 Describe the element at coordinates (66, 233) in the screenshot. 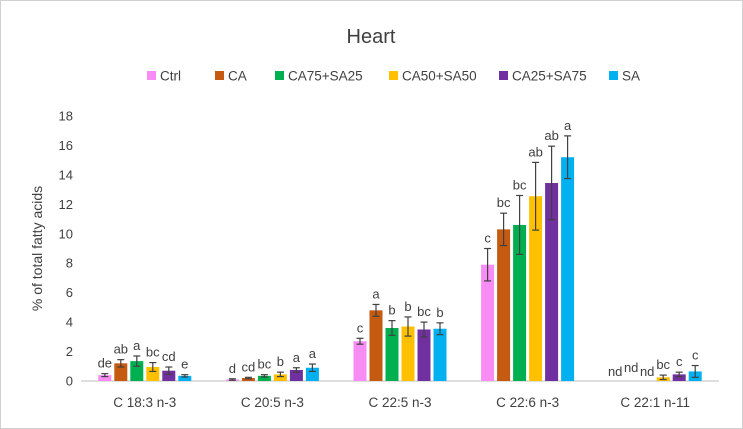

I see `y-tick-label-5: 10` at that location.